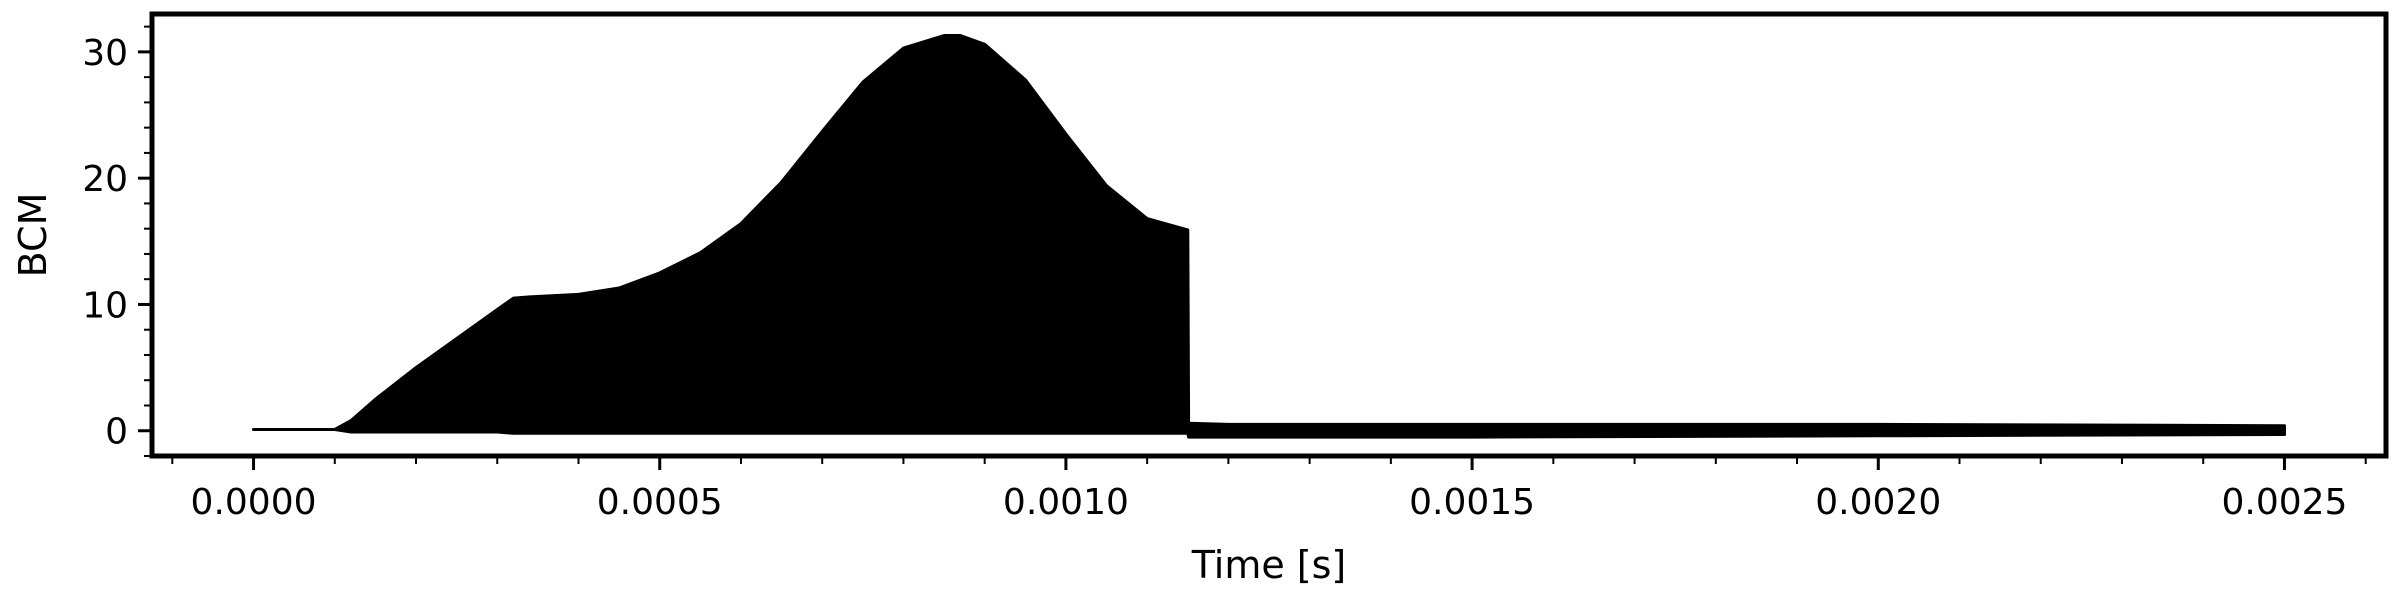 The image size is (2400, 600). What do you see at coordinates (105, 179) in the screenshot?
I see `y-tick-label: 20` at bounding box center [105, 179].